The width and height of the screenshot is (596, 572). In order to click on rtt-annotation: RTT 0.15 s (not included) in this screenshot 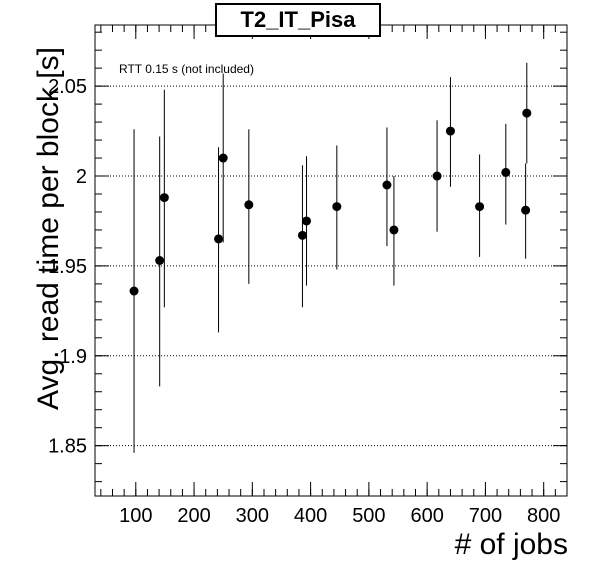, I will do `click(186, 69)`.